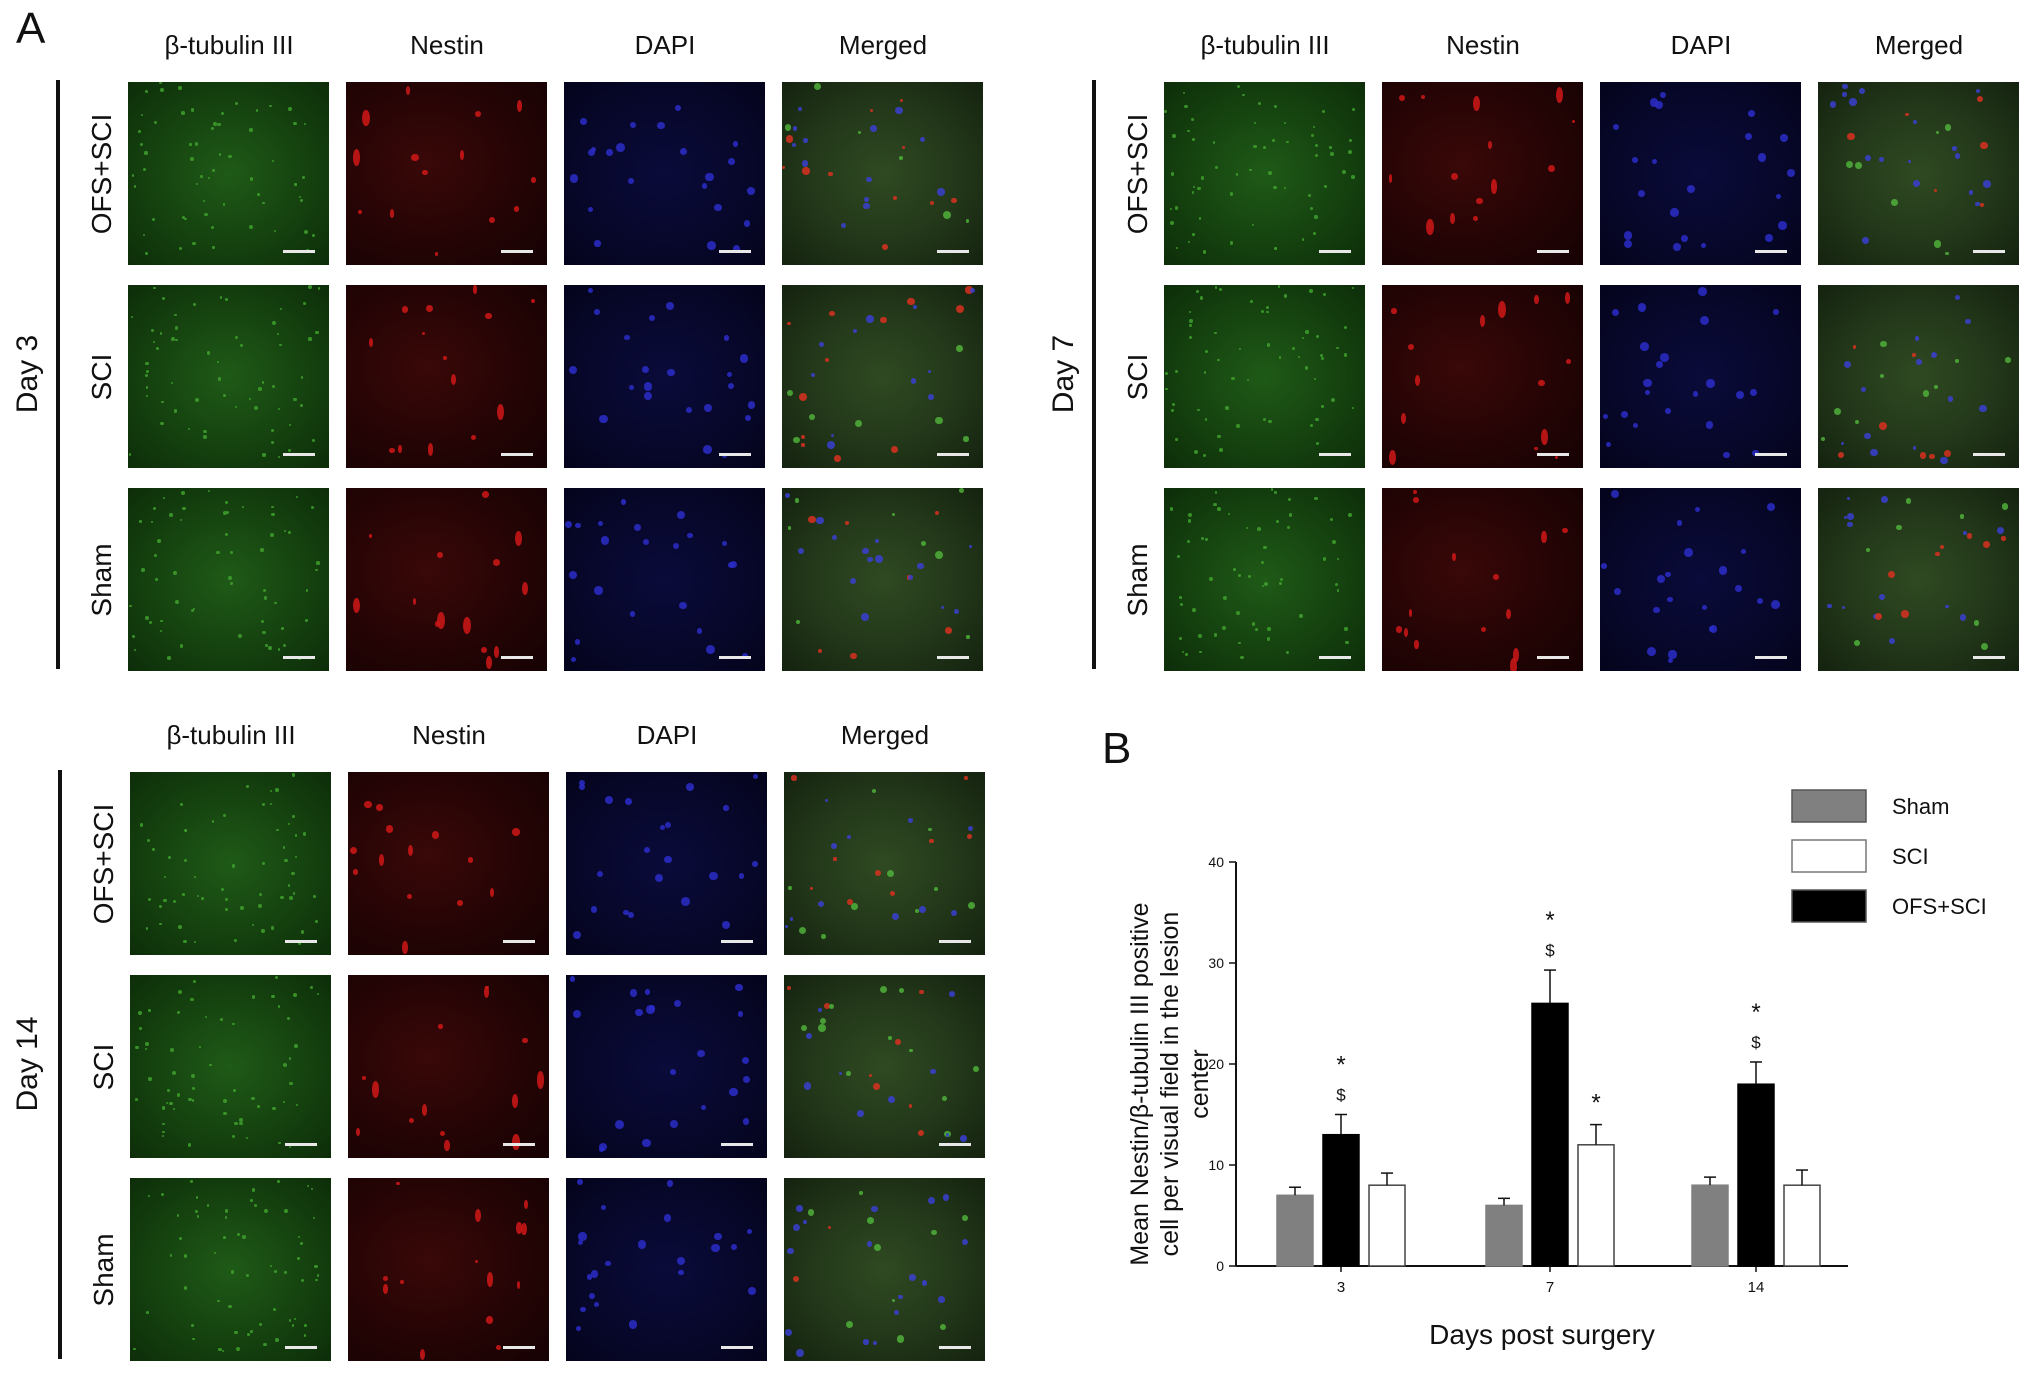 The image size is (2031, 1375). What do you see at coordinates (1939, 906) in the screenshot?
I see `legend-label: OFS+SCI` at bounding box center [1939, 906].